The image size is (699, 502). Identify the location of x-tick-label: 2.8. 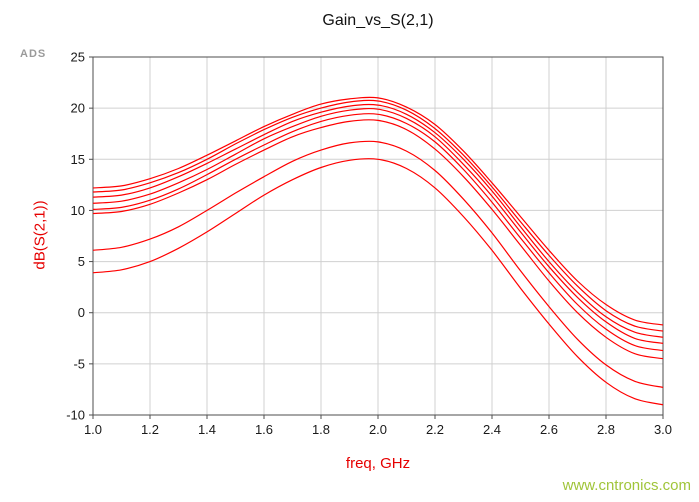
(606, 429).